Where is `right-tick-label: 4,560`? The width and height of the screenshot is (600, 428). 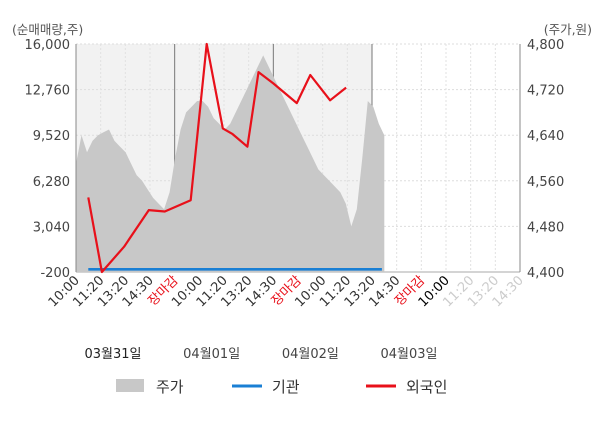
right-tick-label: 4,560 is located at coordinates (545, 182).